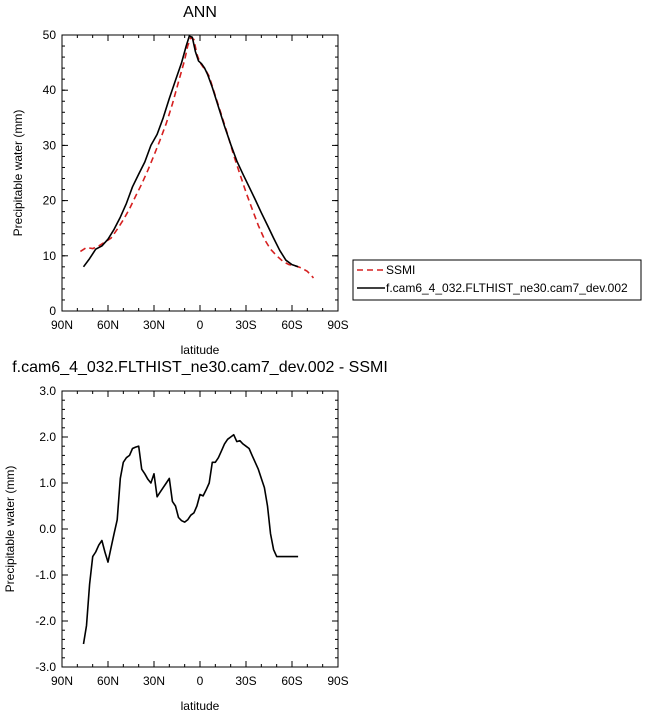 The width and height of the screenshot is (649, 716). I want to click on bottom-ytick-label: 1.0, so click(47, 483).